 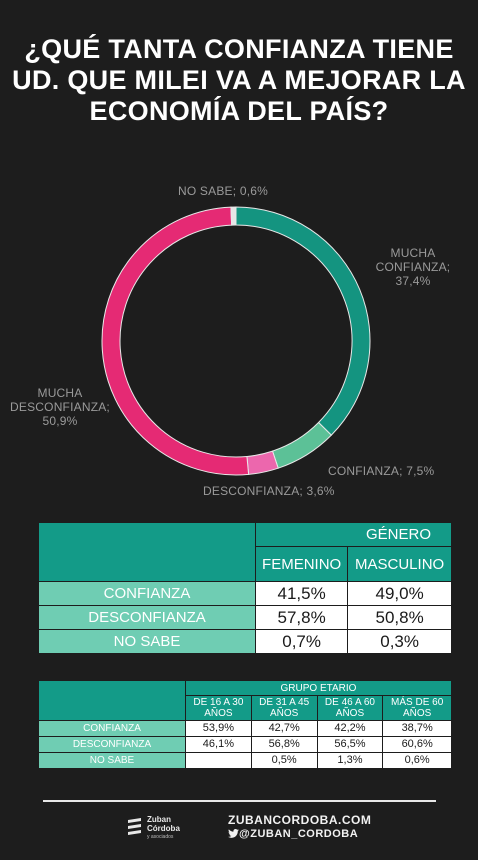 What do you see at coordinates (147, 593) in the screenshot?
I see `row-label-confianza: CONFIANZA` at bounding box center [147, 593].